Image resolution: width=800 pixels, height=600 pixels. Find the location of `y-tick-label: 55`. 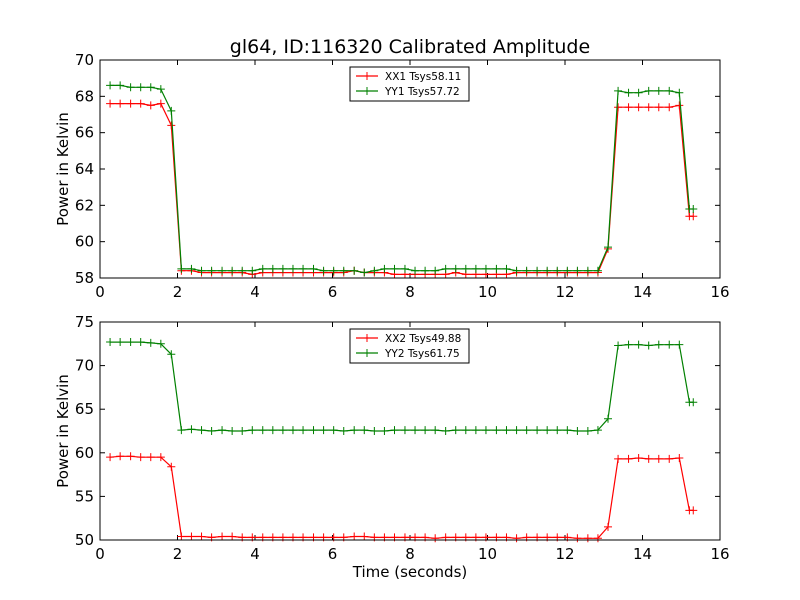

y-tick-label: 55 is located at coordinates (84, 496).